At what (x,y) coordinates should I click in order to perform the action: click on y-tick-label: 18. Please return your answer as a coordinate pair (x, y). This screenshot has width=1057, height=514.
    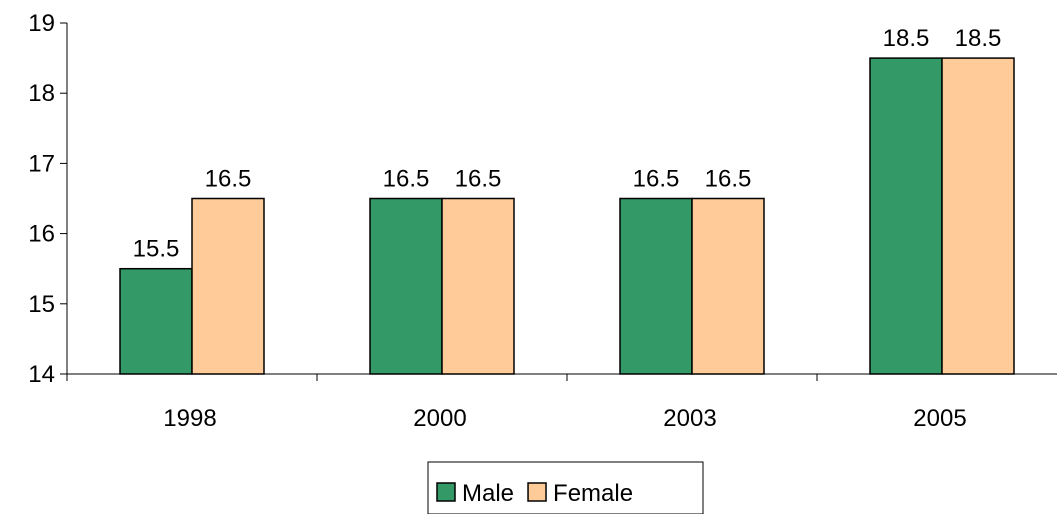
    Looking at the image, I should click on (41, 93).